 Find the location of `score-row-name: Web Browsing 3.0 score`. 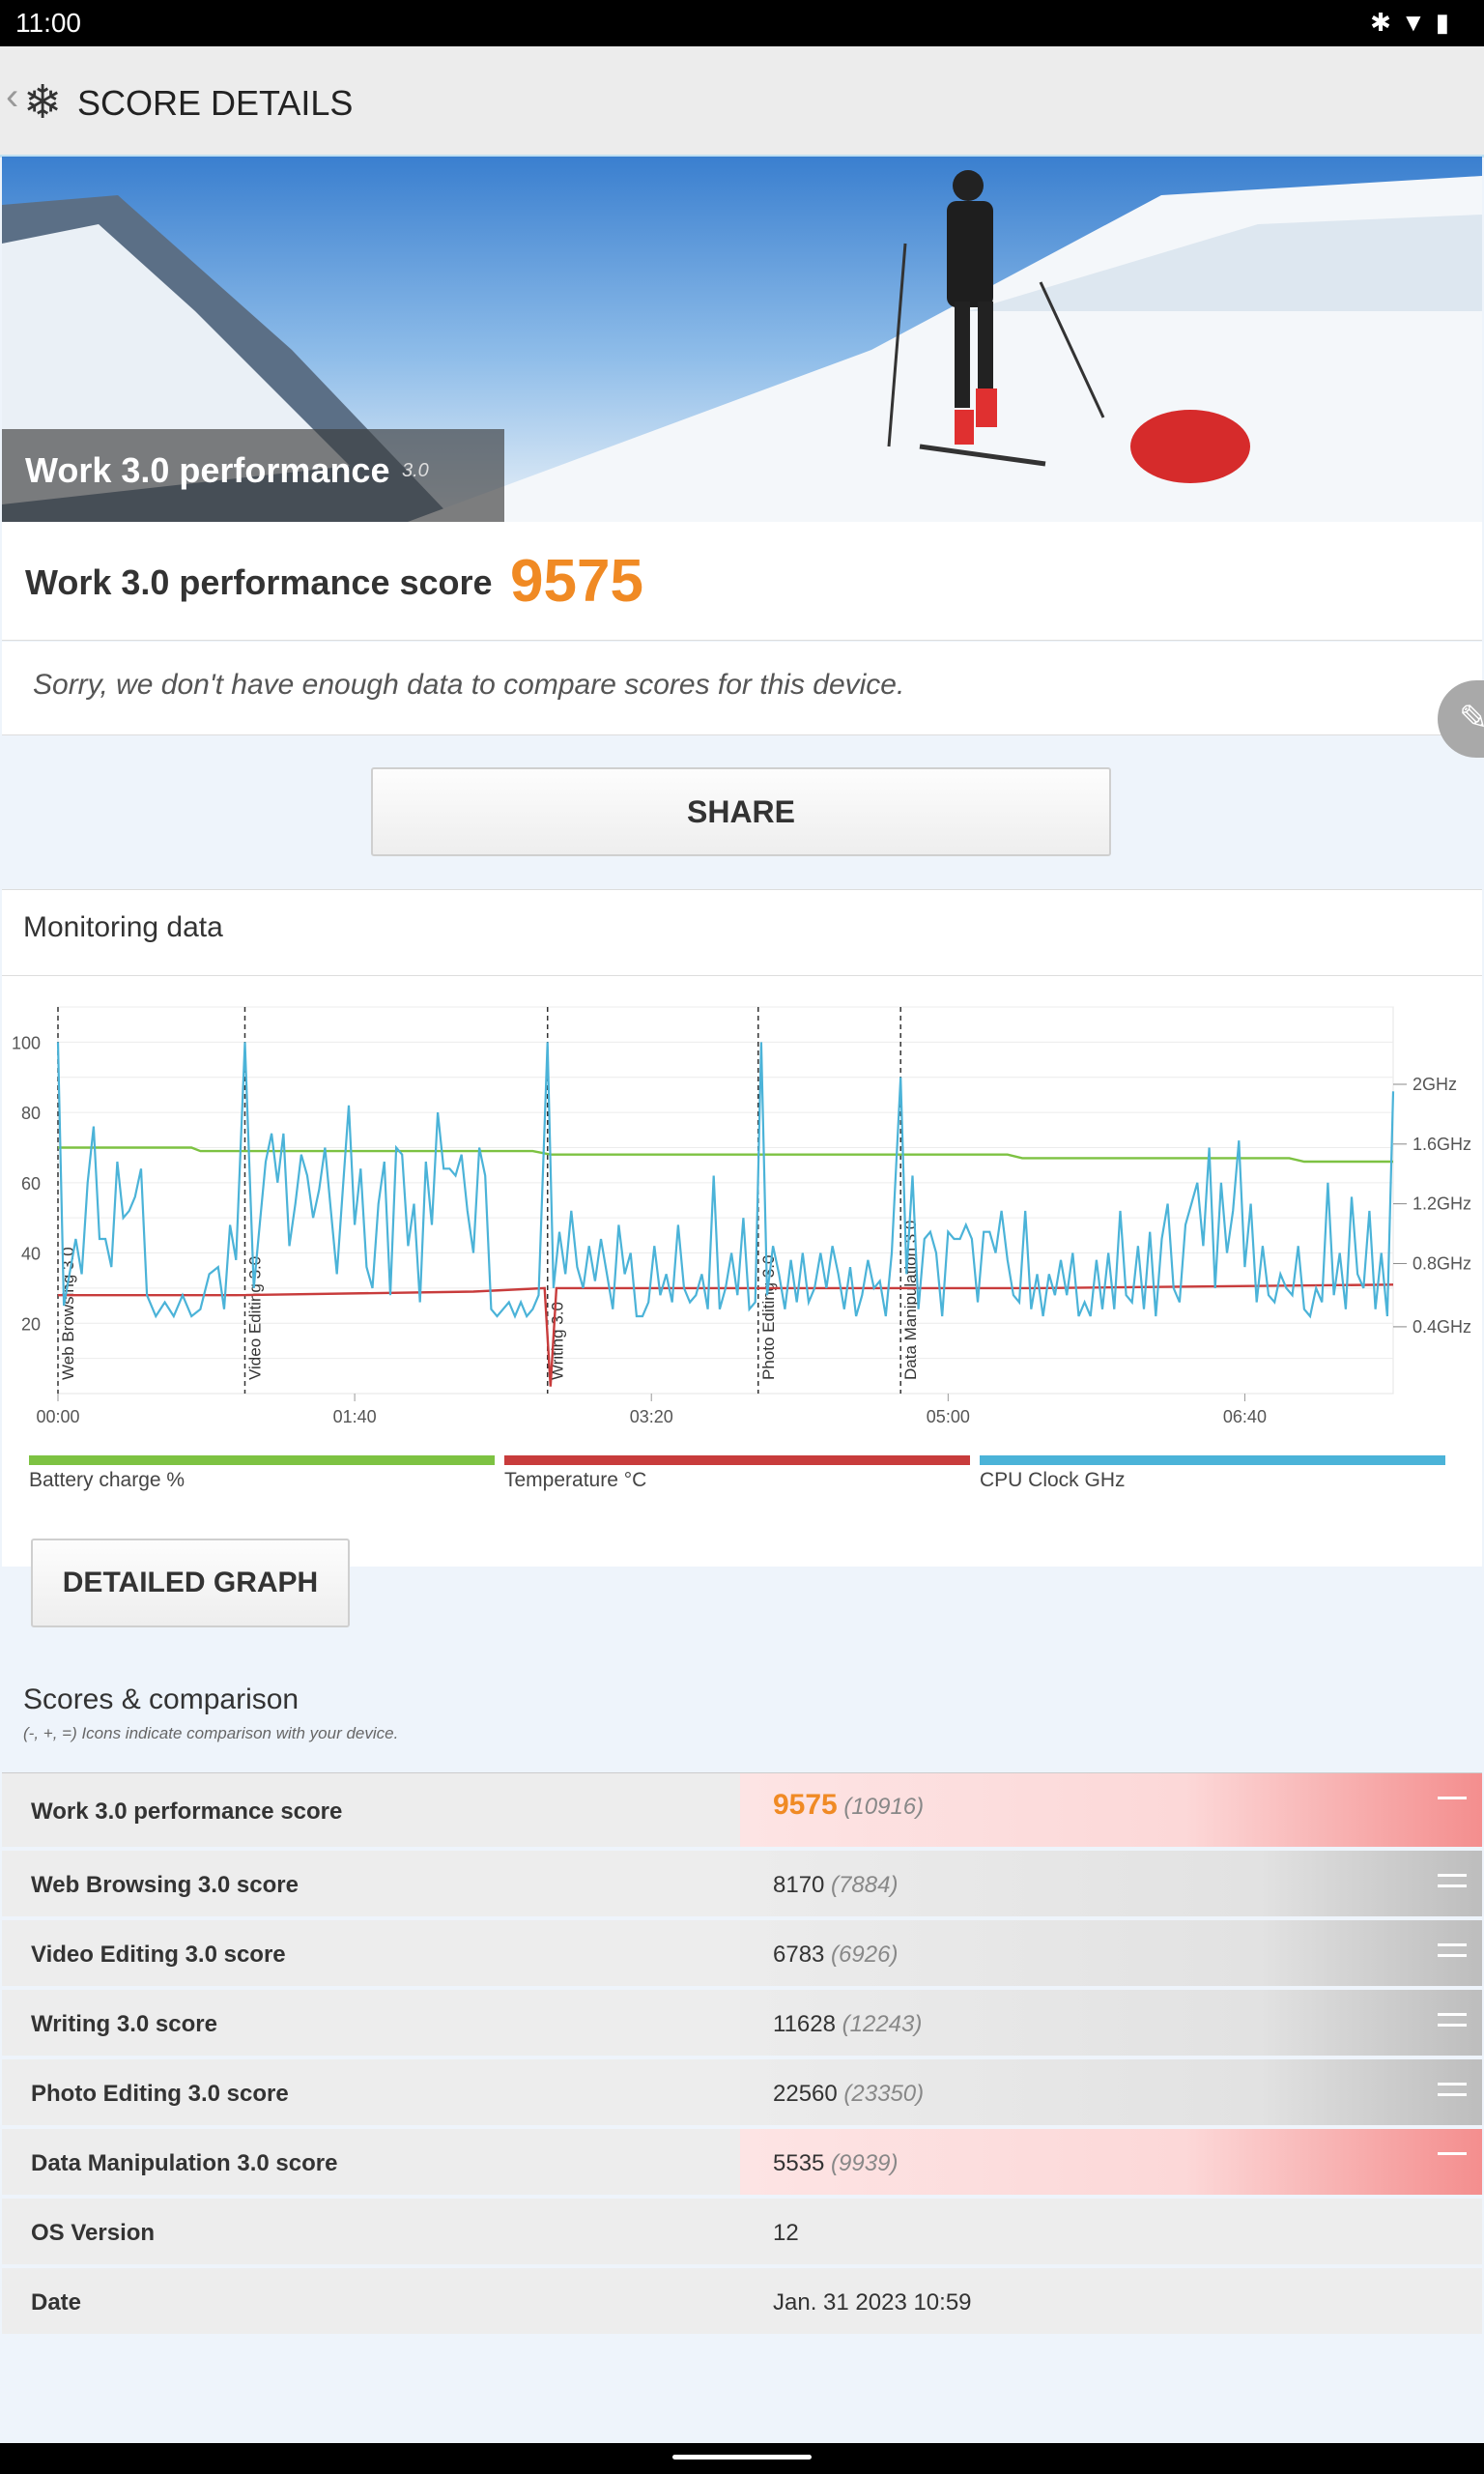

score-row-name: Web Browsing 3.0 score is located at coordinates (165, 1885).